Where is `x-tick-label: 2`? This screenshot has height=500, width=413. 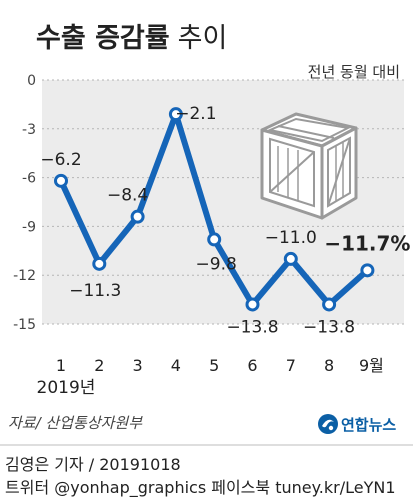
x-tick-label: 2 is located at coordinates (99, 365).